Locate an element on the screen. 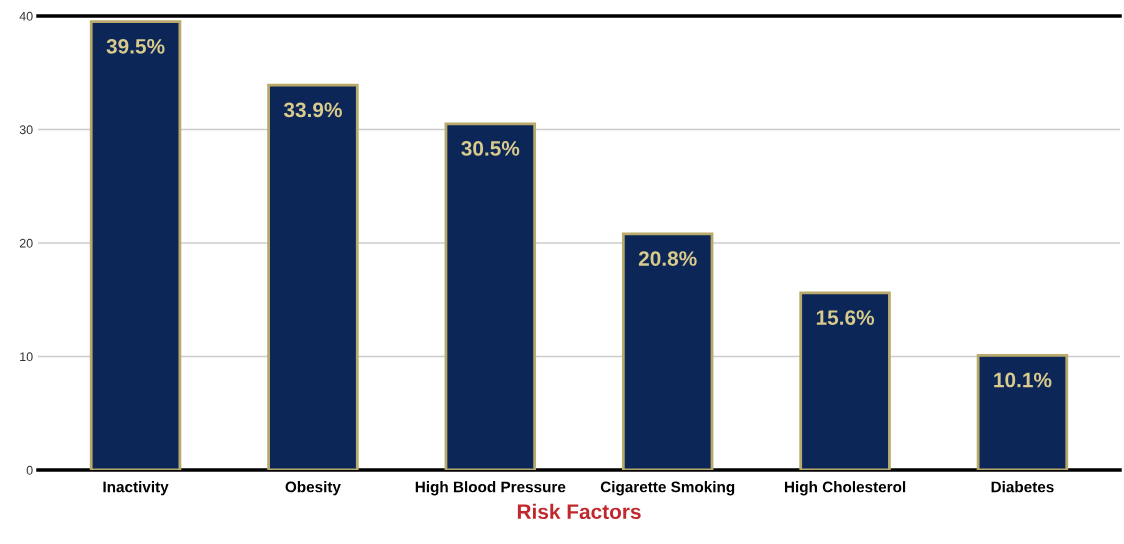 The width and height of the screenshot is (1124, 544). y-tick-label: 40 is located at coordinates (26, 16).